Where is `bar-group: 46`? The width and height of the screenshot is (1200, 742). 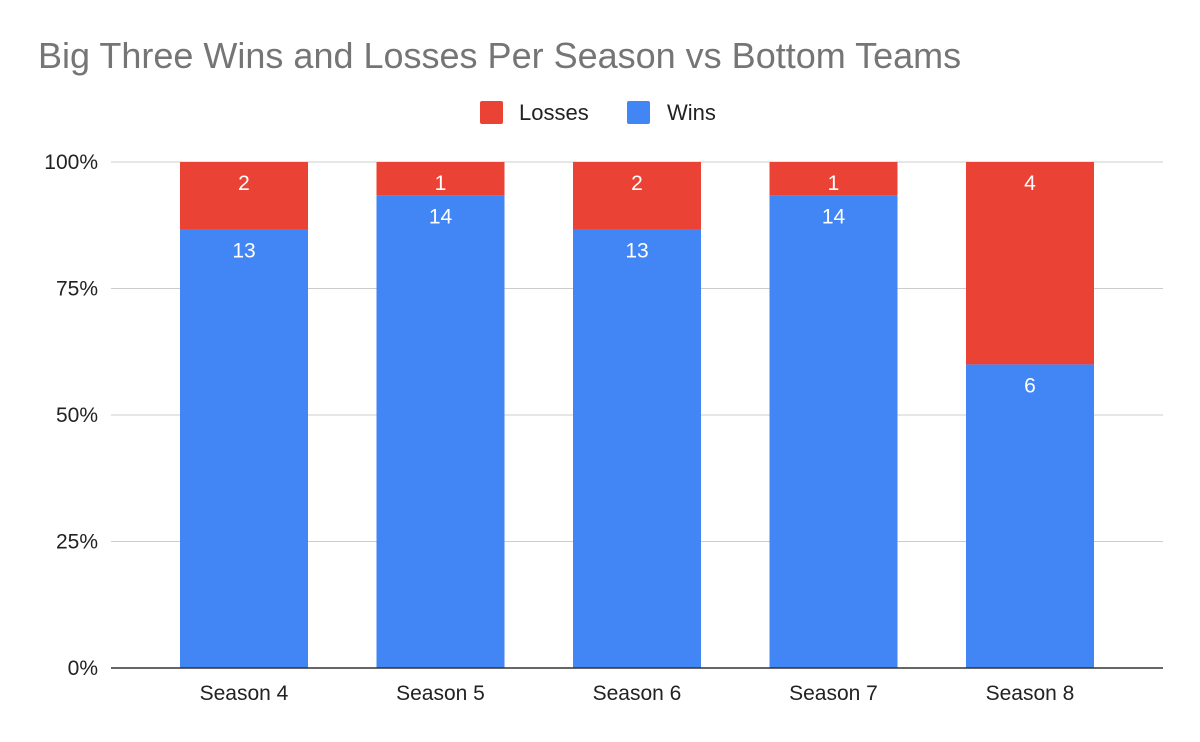 bar-group: 46 is located at coordinates (1030, 415).